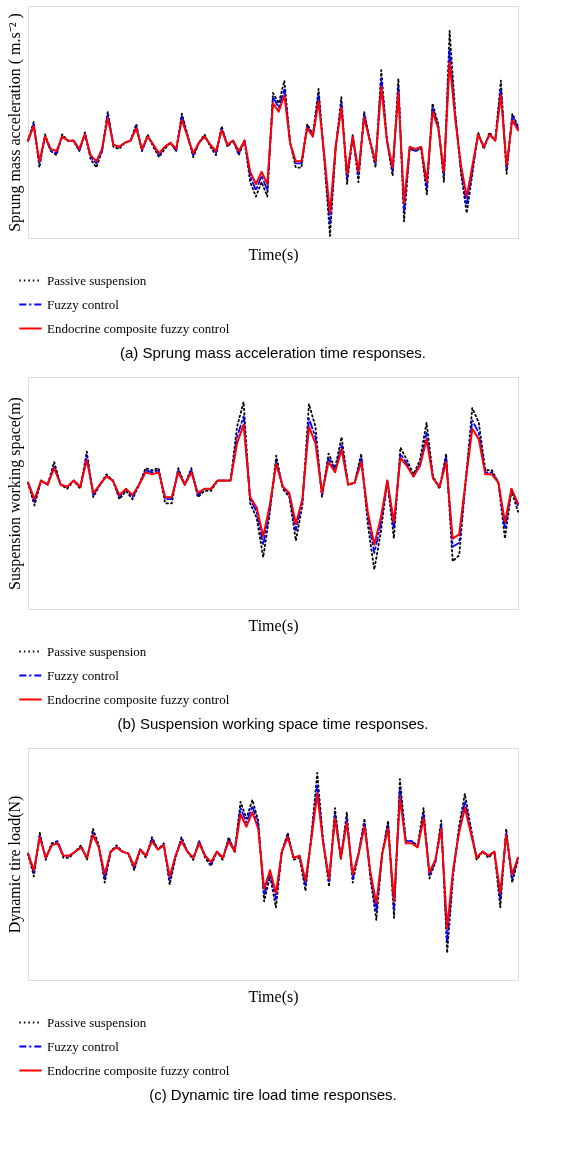 This screenshot has width=564, height=1163. I want to click on y-axis-title: Sprung mass acceleration ( m.s⁻² ), so click(14, 122).